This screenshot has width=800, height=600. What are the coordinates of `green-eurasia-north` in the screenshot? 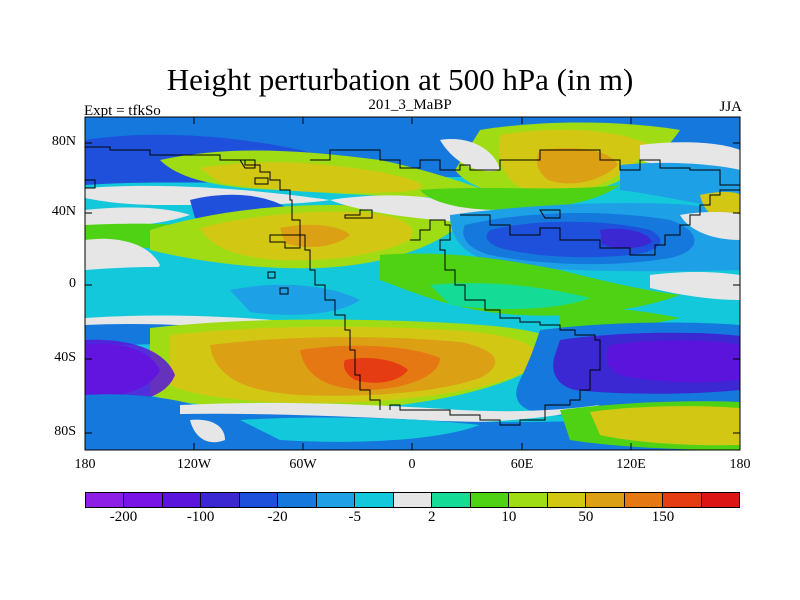 It's located at (520, 197).